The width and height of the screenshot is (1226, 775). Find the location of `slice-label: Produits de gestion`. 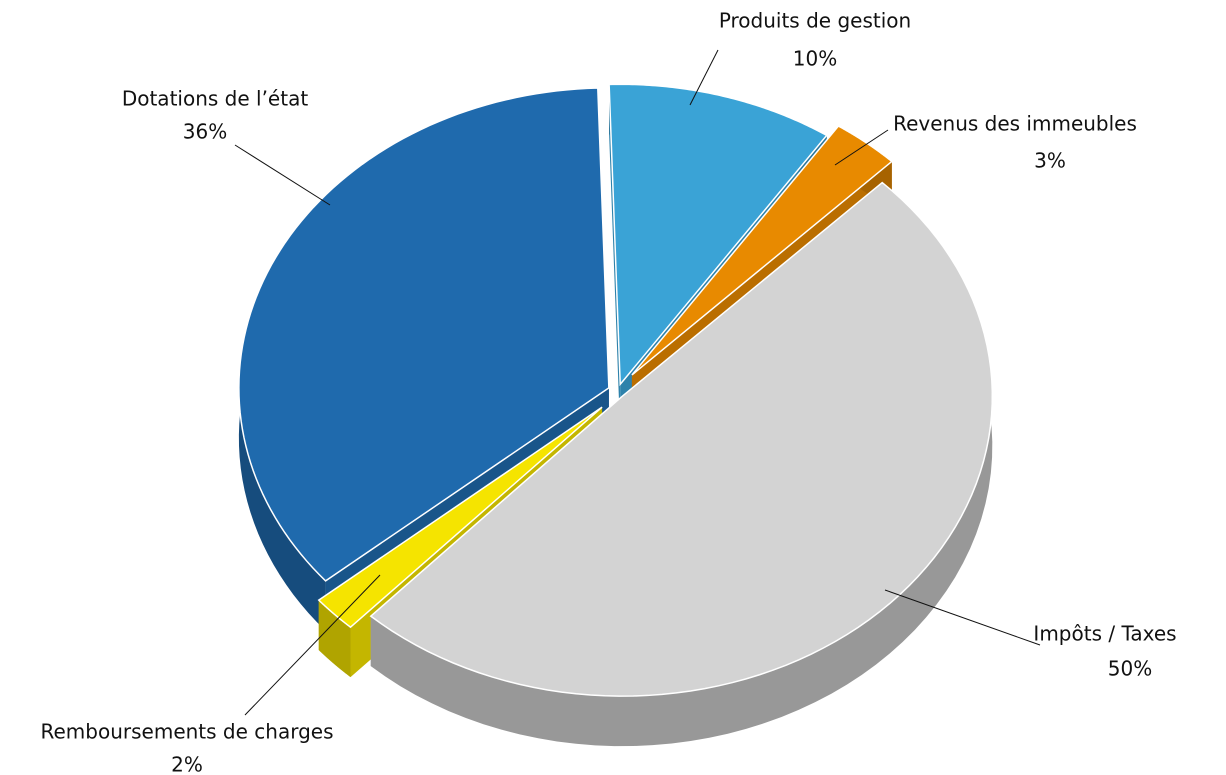

slice-label: Produits de gestion is located at coordinates (815, 21).